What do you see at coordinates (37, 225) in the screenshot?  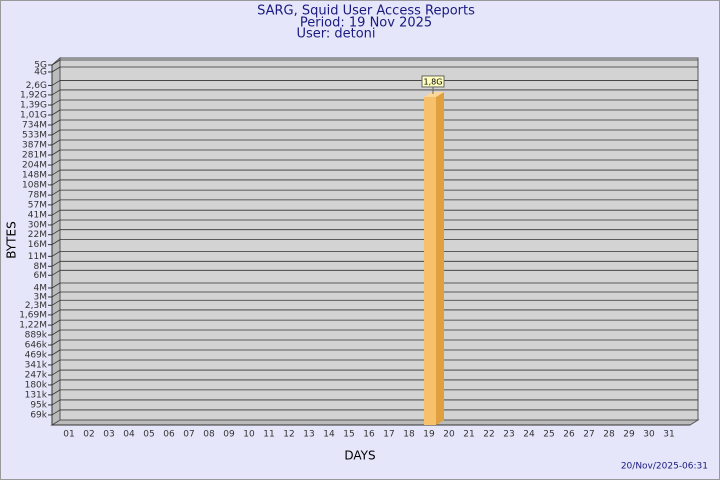 I see `y-tick-label: 30M` at bounding box center [37, 225].